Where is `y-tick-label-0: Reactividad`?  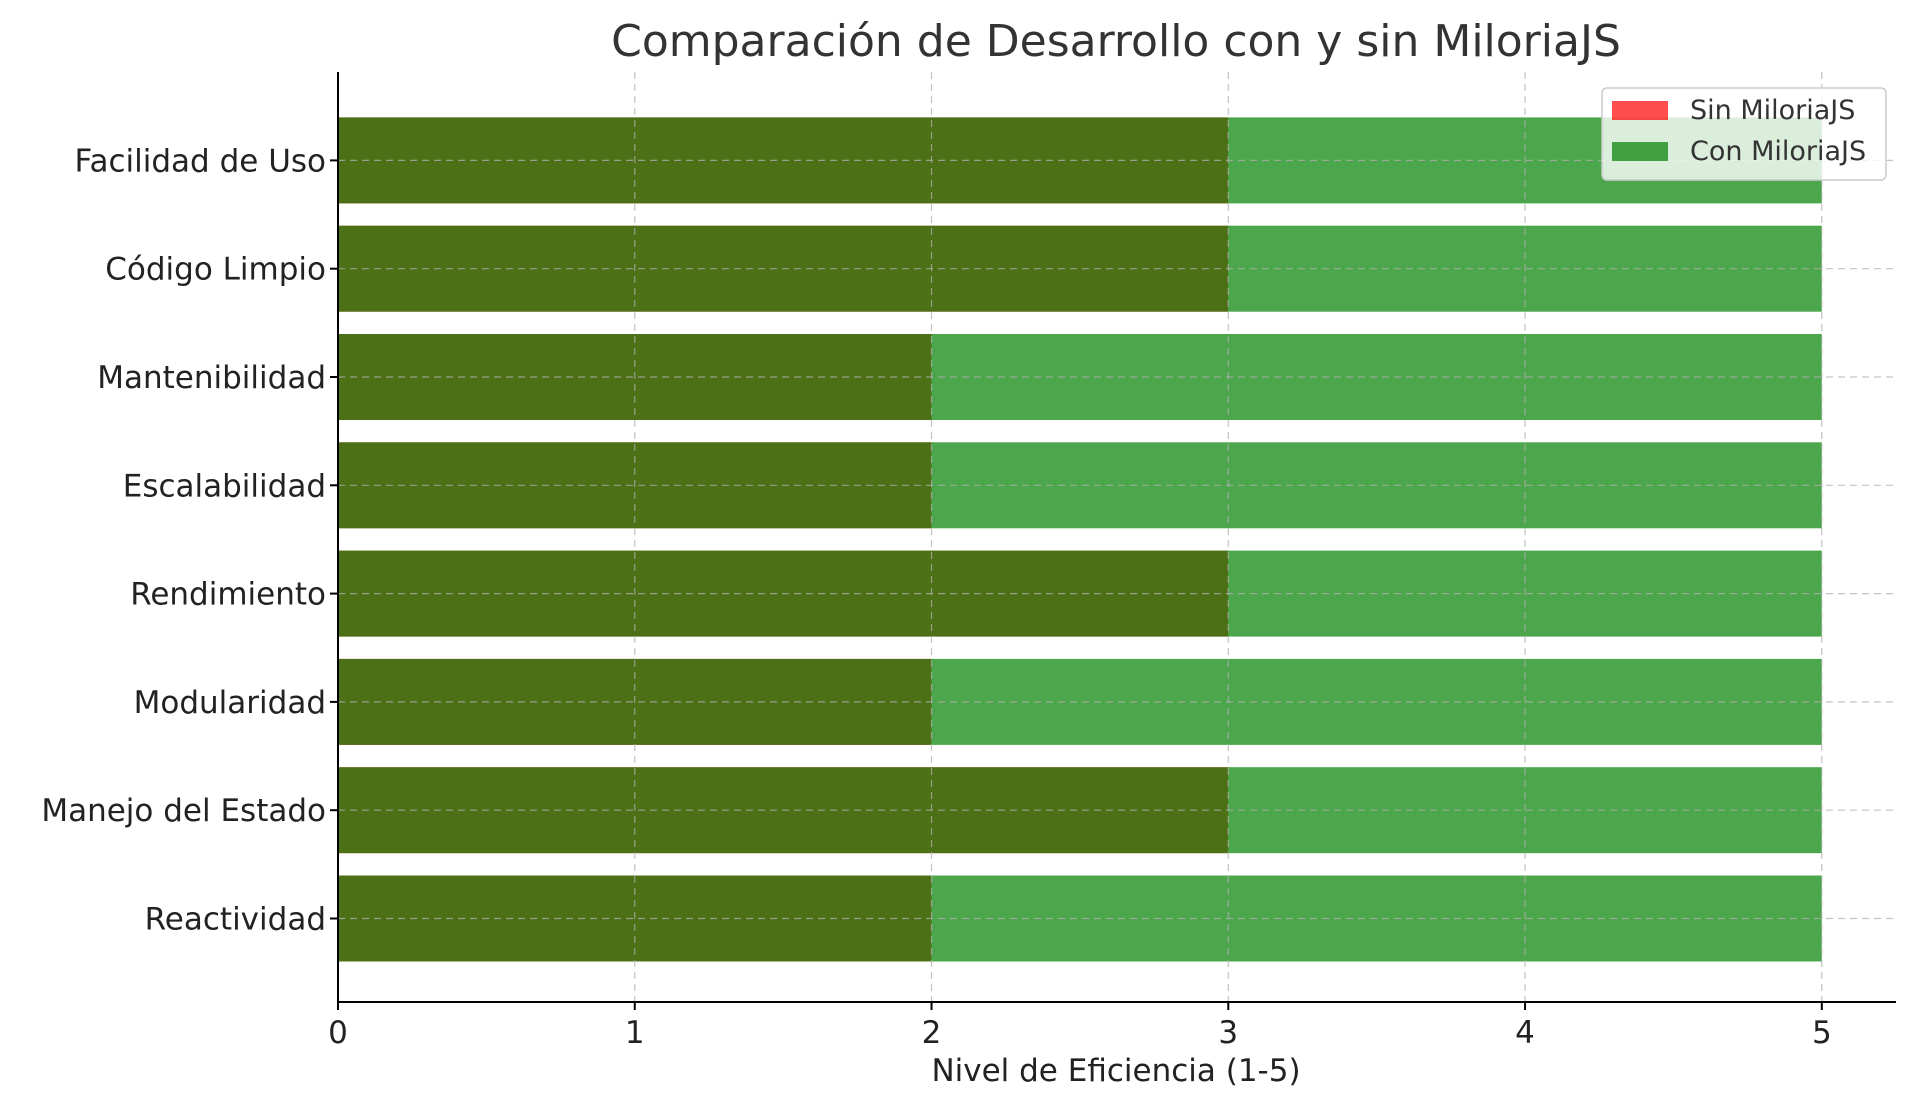 y-tick-label-0: Reactividad is located at coordinates (235, 920).